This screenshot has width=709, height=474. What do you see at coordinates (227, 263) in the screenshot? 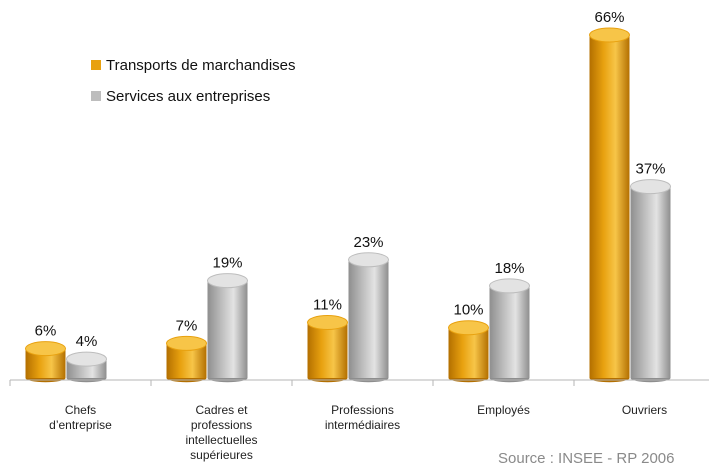
I see `value-label: 19%` at bounding box center [227, 263].